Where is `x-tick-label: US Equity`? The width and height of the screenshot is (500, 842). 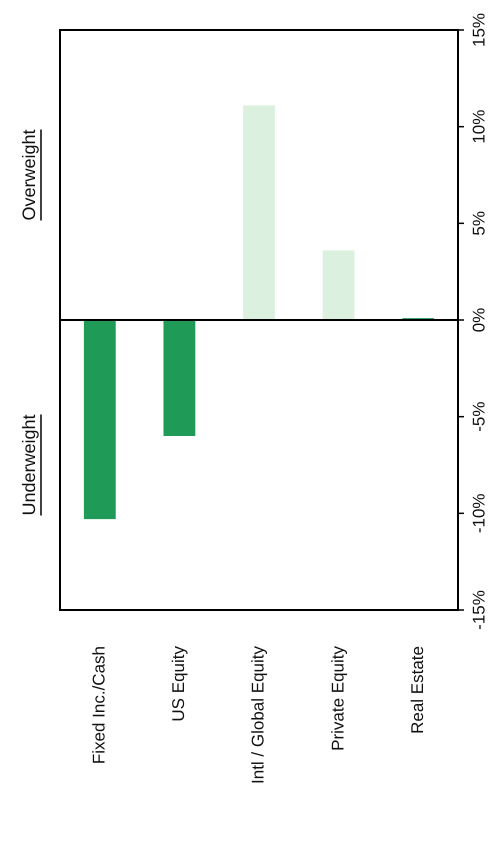 x-tick-label: US Equity is located at coordinates (178, 684).